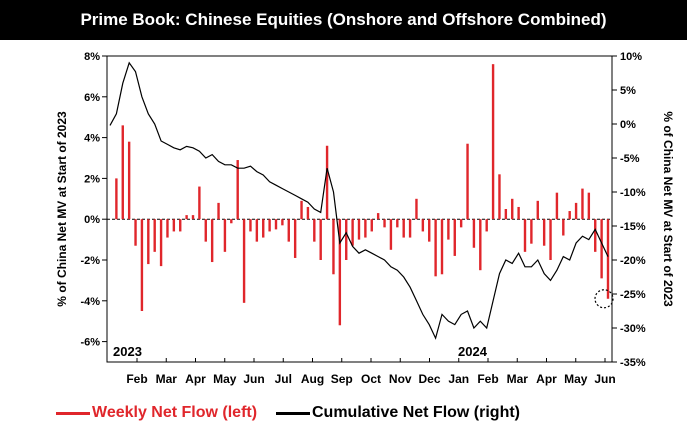 The image size is (687, 431). Describe the element at coordinates (136, 379) in the screenshot. I see `month-label: Feb` at that location.